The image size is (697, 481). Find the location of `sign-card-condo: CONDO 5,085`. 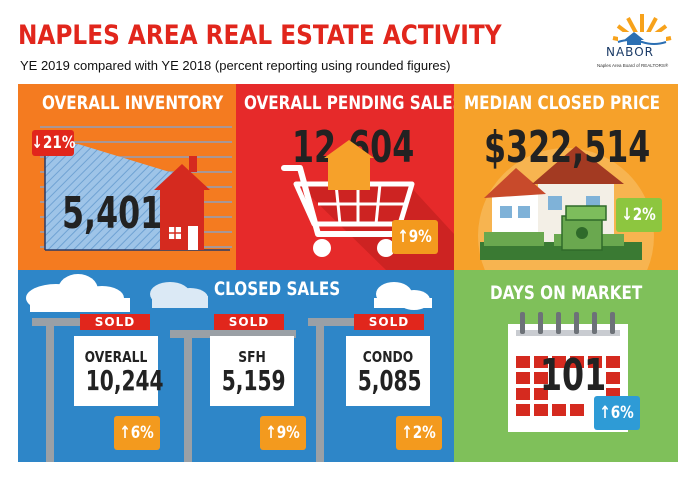

sign-card-condo: CONDO 5,085 is located at coordinates (388, 371).